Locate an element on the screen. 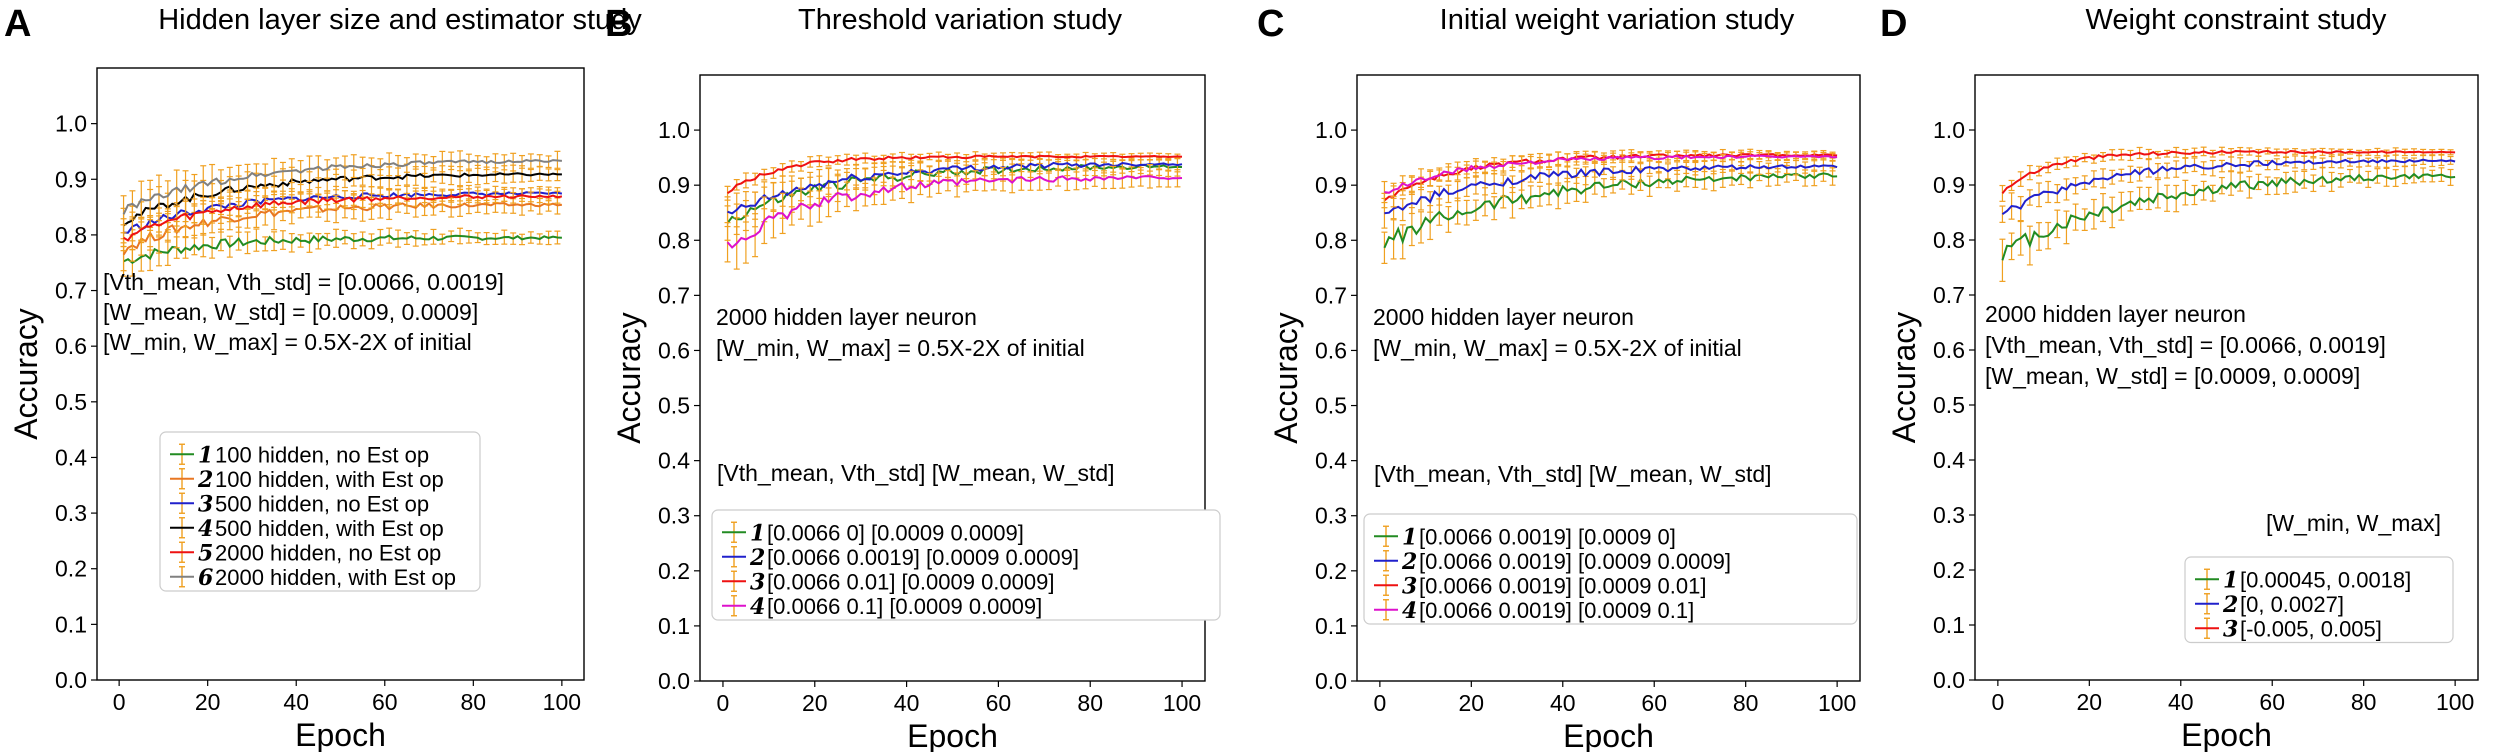 This screenshot has height=752, width=2500. legend-label: [-0.005, 0.005] is located at coordinates (2311, 628).